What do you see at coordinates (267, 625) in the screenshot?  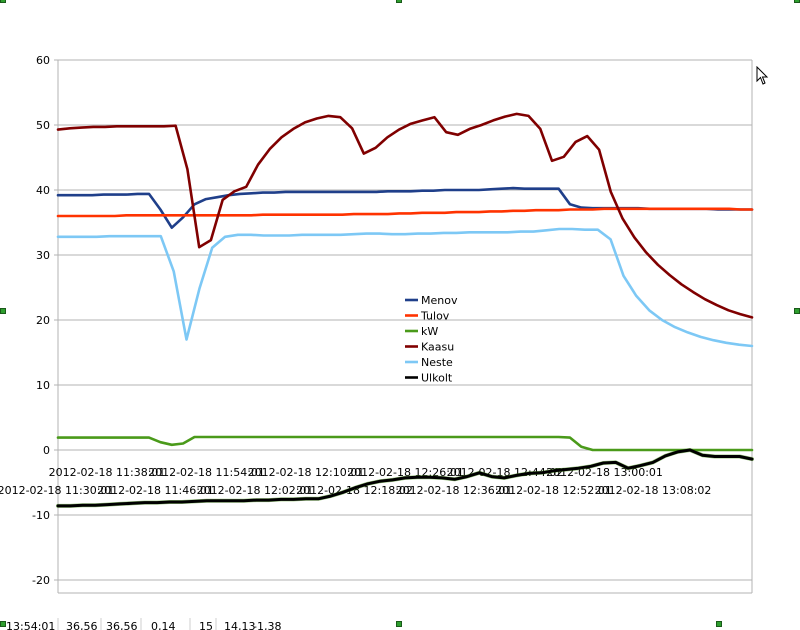 I see `spreadsheet-cell: -1,38` at bounding box center [267, 625].